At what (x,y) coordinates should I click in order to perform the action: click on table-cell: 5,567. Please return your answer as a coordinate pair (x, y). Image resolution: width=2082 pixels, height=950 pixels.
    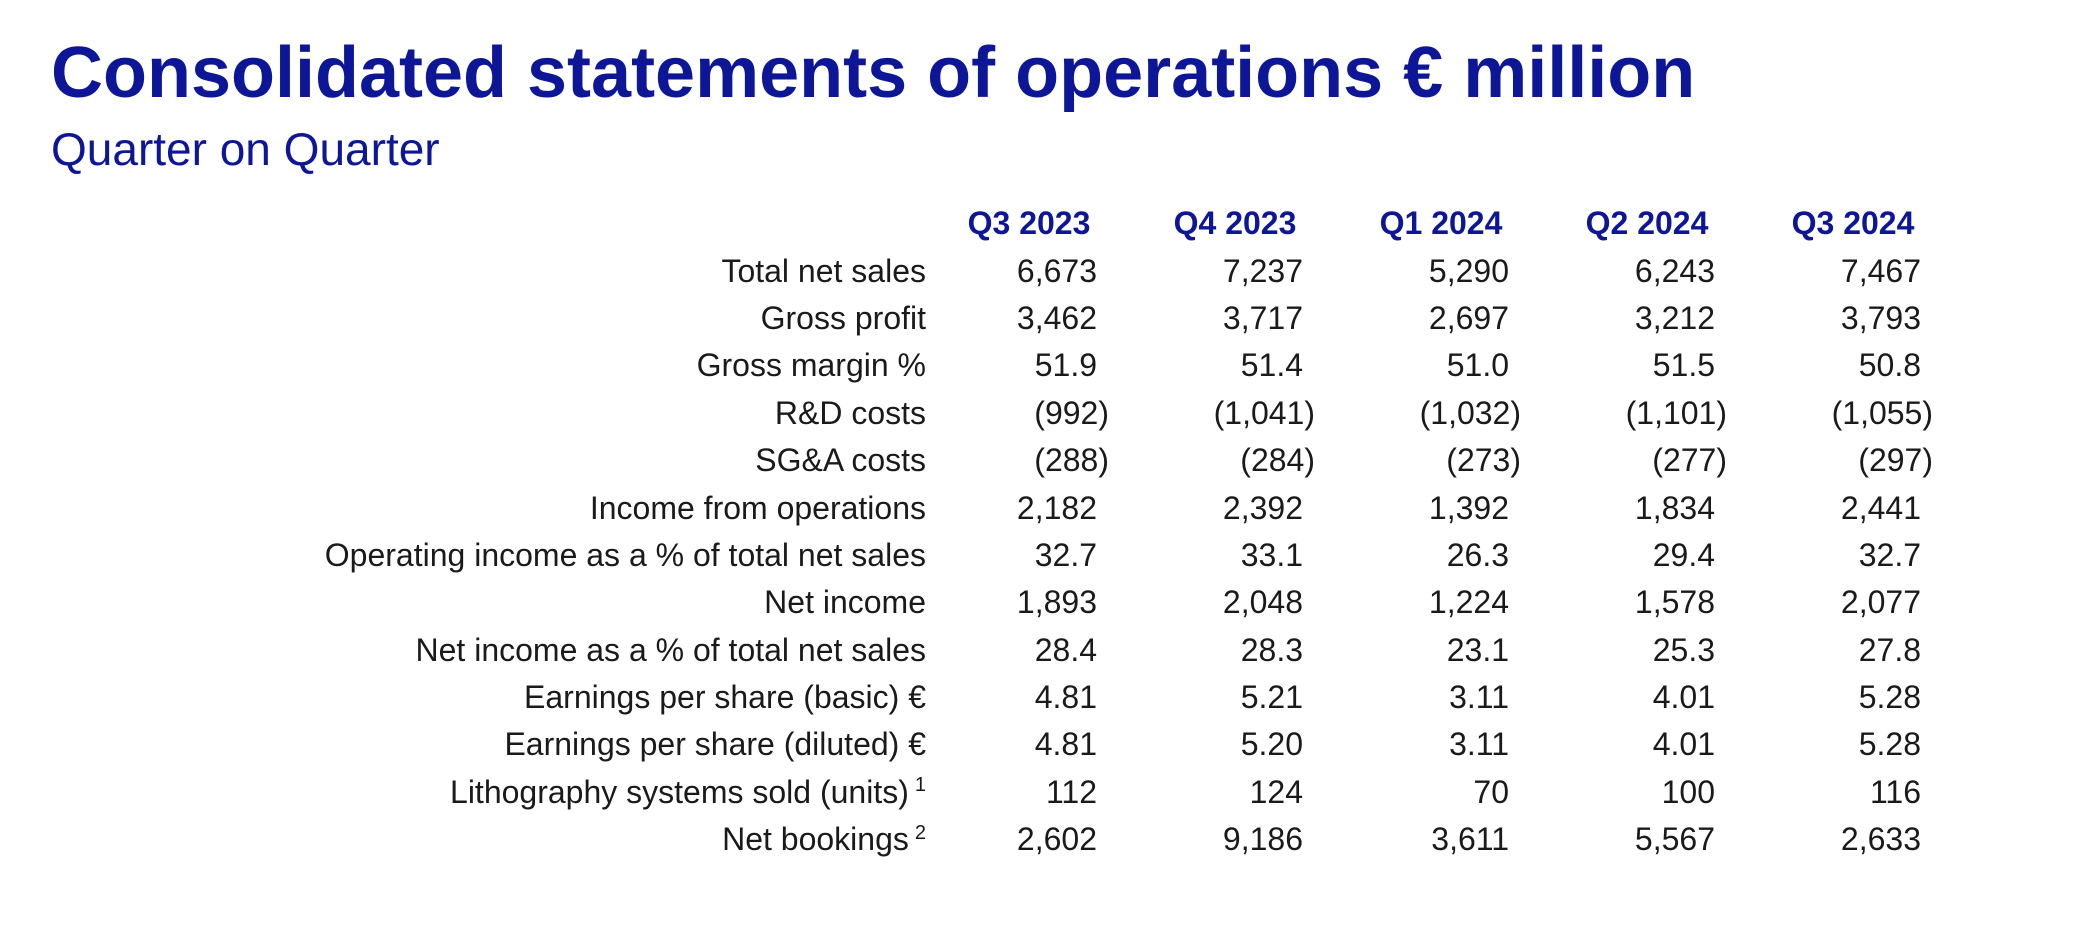
    Looking at the image, I should click on (1647, 839).